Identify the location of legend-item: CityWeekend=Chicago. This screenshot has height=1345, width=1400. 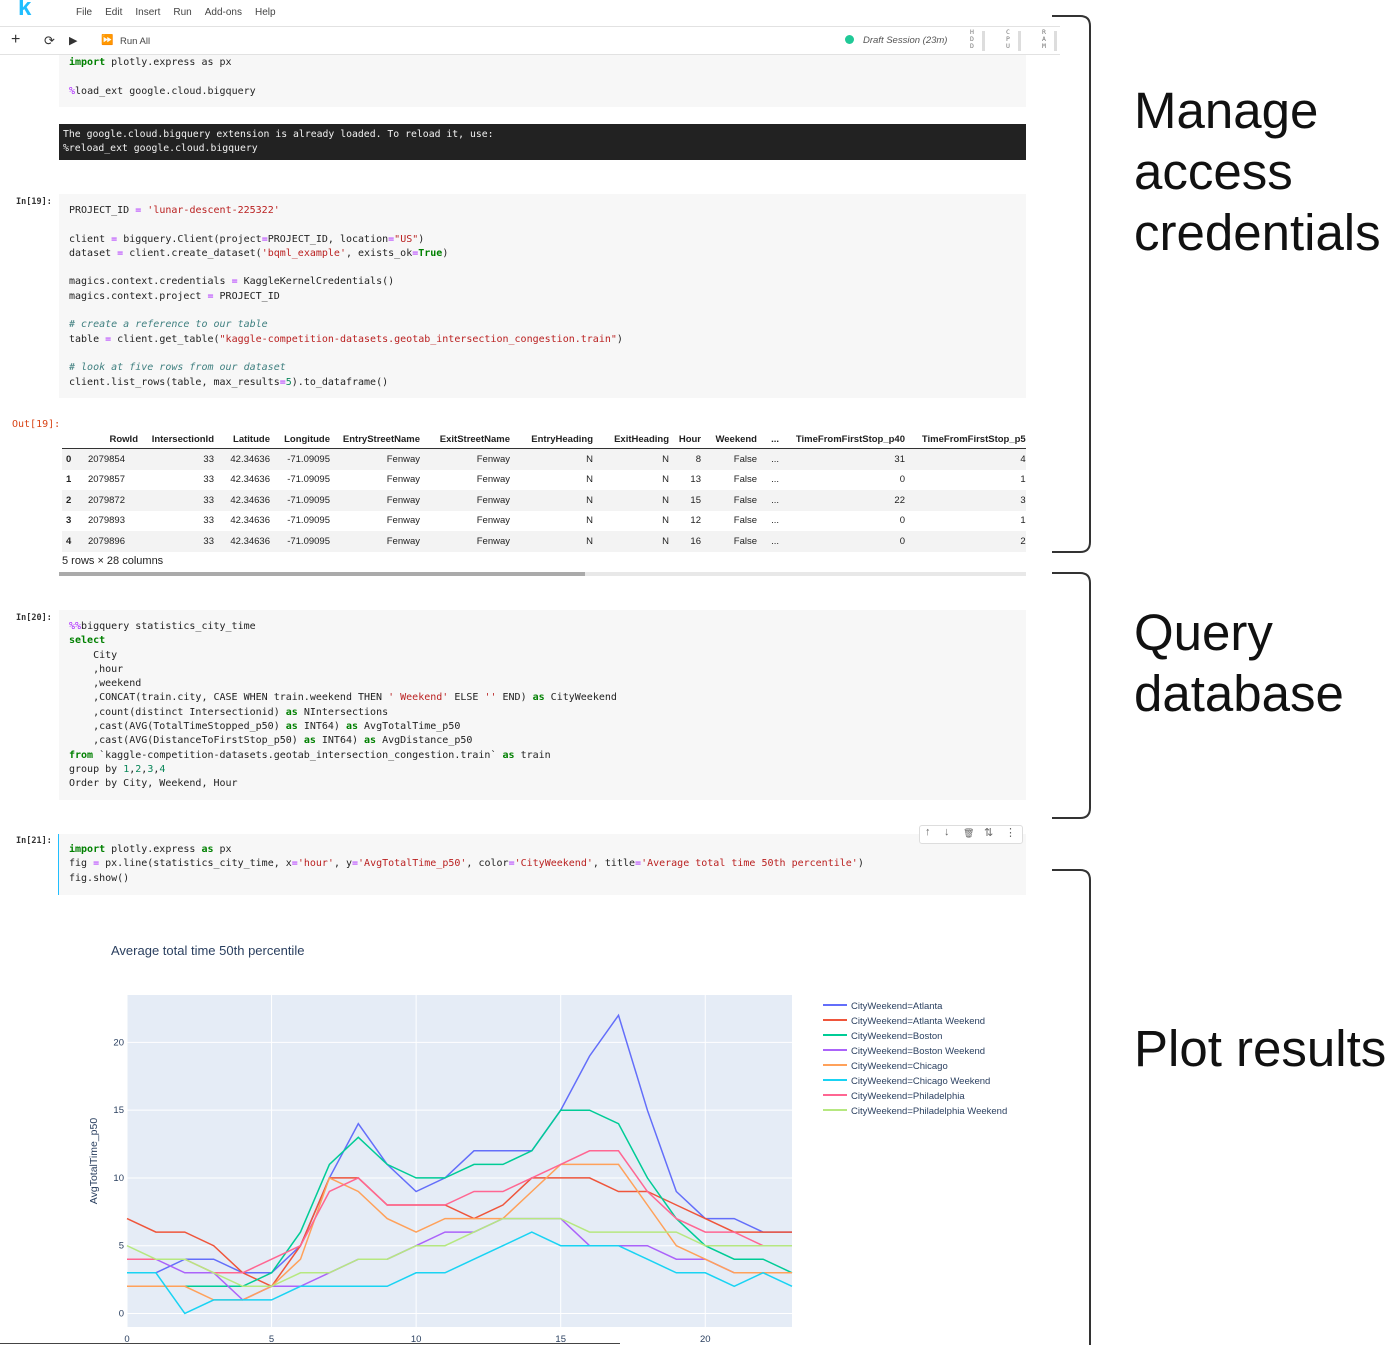
(915, 1066).